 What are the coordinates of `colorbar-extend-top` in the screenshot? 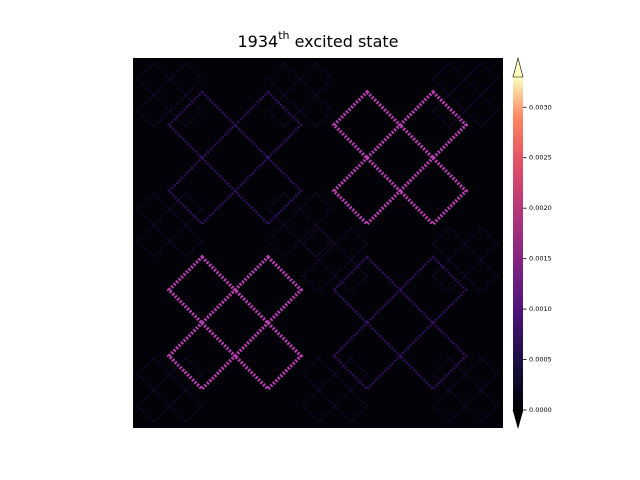 It's located at (518, 67).